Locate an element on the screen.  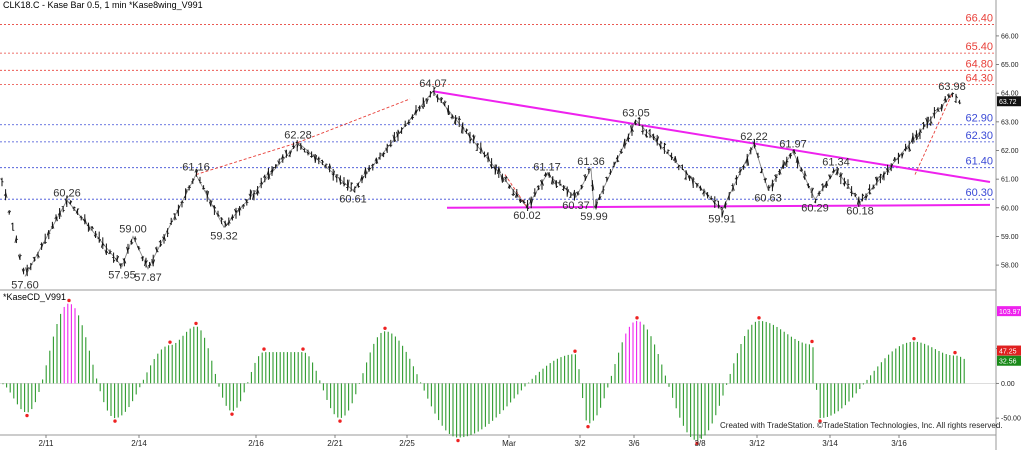
swing-label: 63.05 is located at coordinates (636, 113).